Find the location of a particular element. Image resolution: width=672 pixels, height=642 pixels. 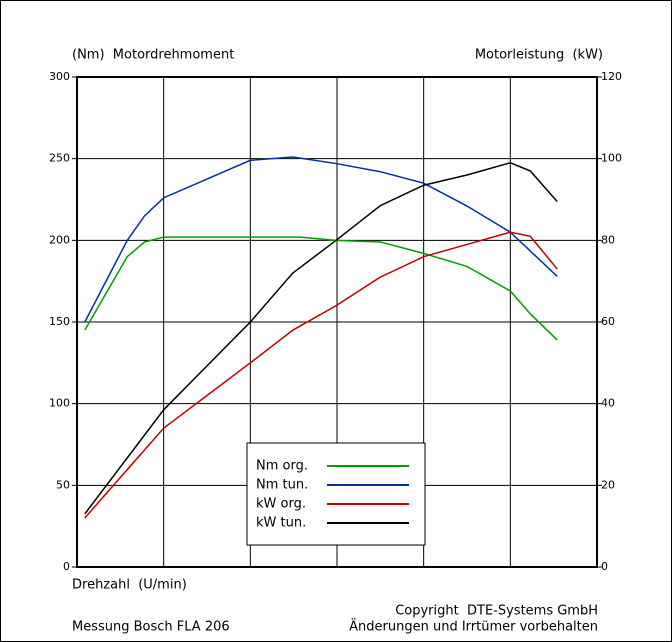

measurement-note: Messung Bosch FLA 206 is located at coordinates (151, 627).